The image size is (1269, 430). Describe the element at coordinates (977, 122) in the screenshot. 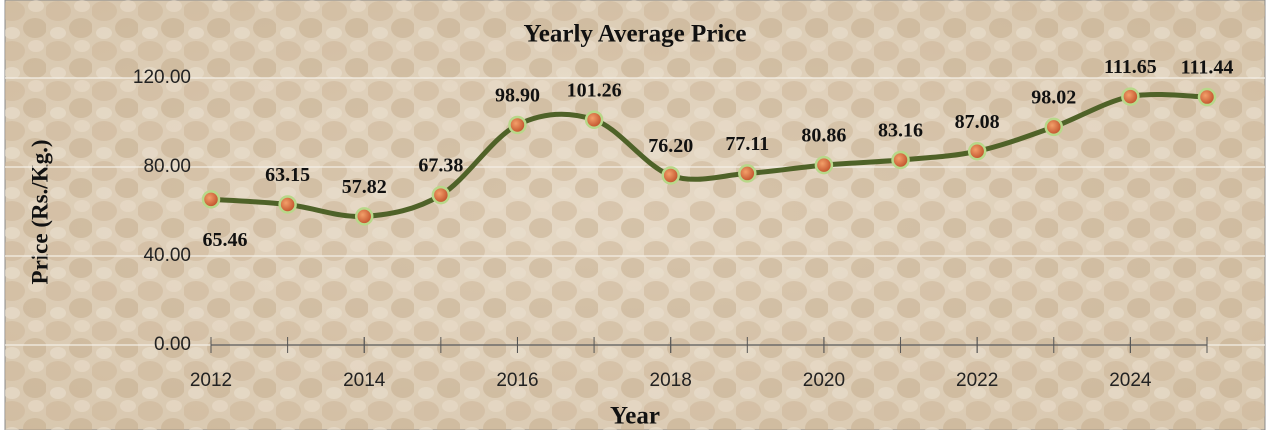

I see `data-label: 87.08` at that location.